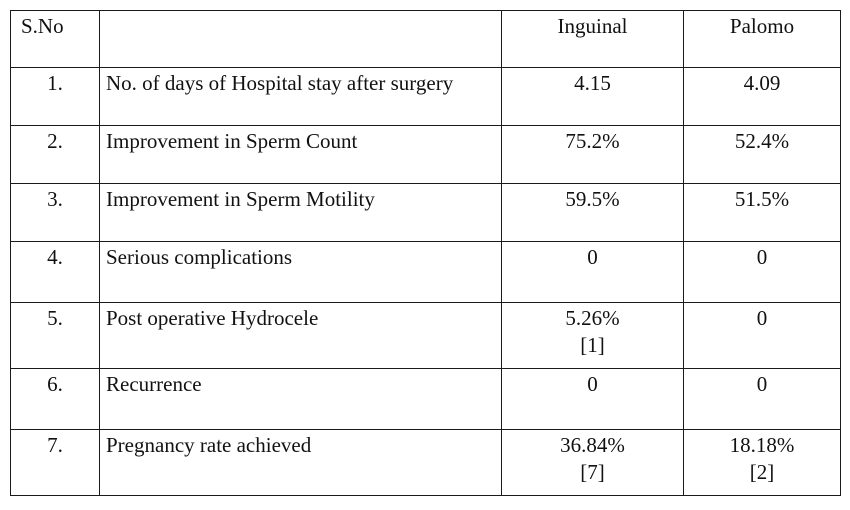 This screenshot has width=850, height=510. What do you see at coordinates (55, 399) in the screenshot?
I see `row-sno: 6.` at bounding box center [55, 399].